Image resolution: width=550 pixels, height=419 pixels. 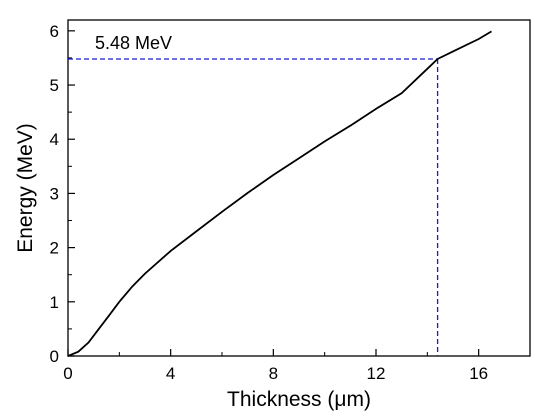 What do you see at coordinates (170, 373) in the screenshot?
I see `x-tick-label: 4` at bounding box center [170, 373].